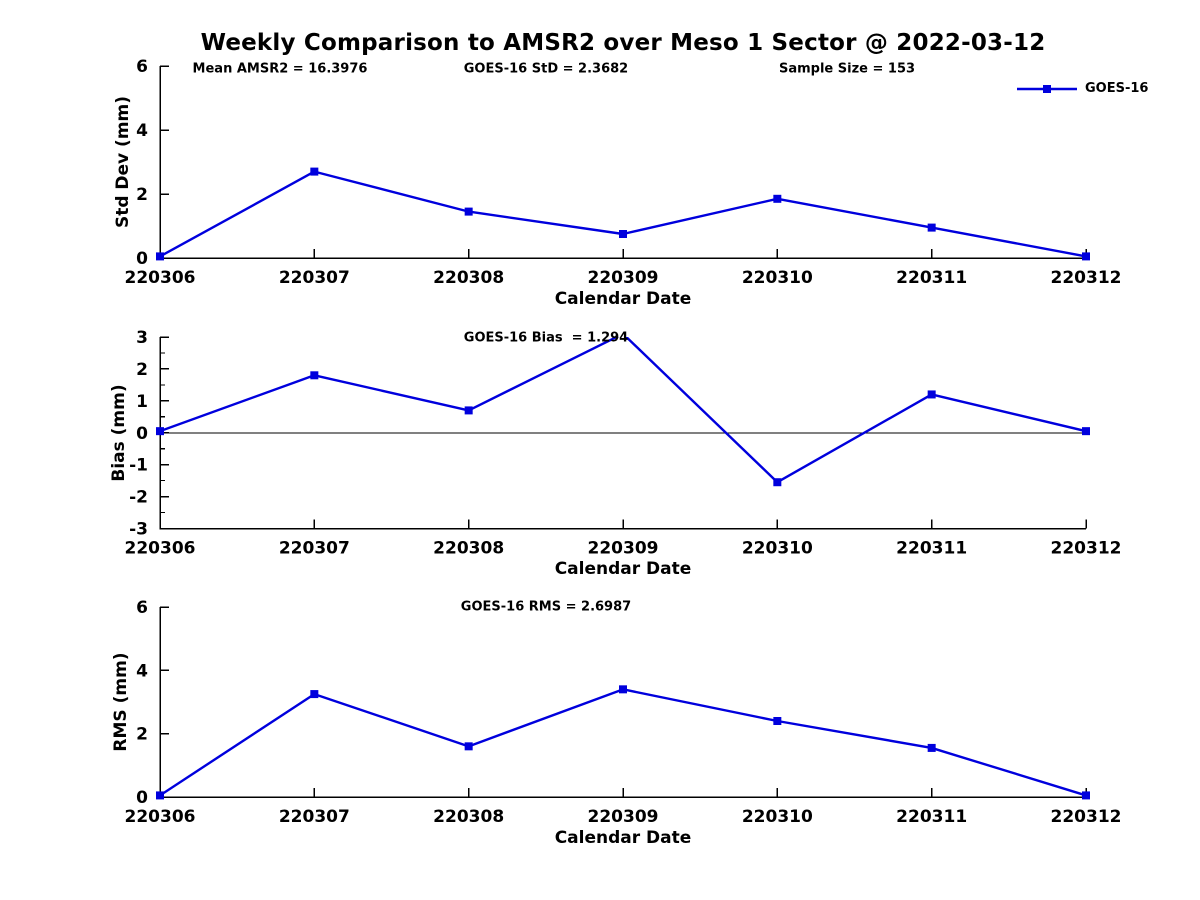 This screenshot has width=1200, height=900. Describe the element at coordinates (1047, 89) in the screenshot. I see `legend-line-icon` at that location.